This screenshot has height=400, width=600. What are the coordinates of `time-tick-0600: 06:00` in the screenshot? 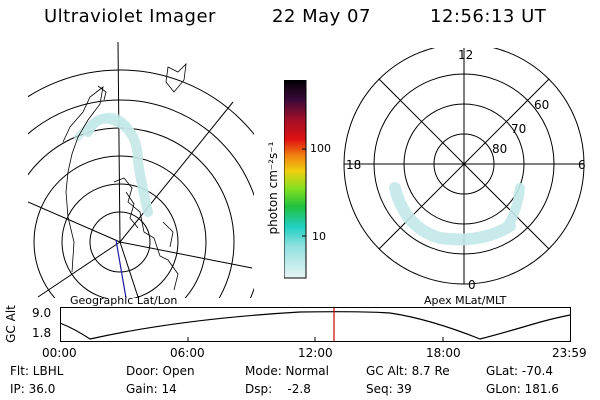 It's located at (187, 353).